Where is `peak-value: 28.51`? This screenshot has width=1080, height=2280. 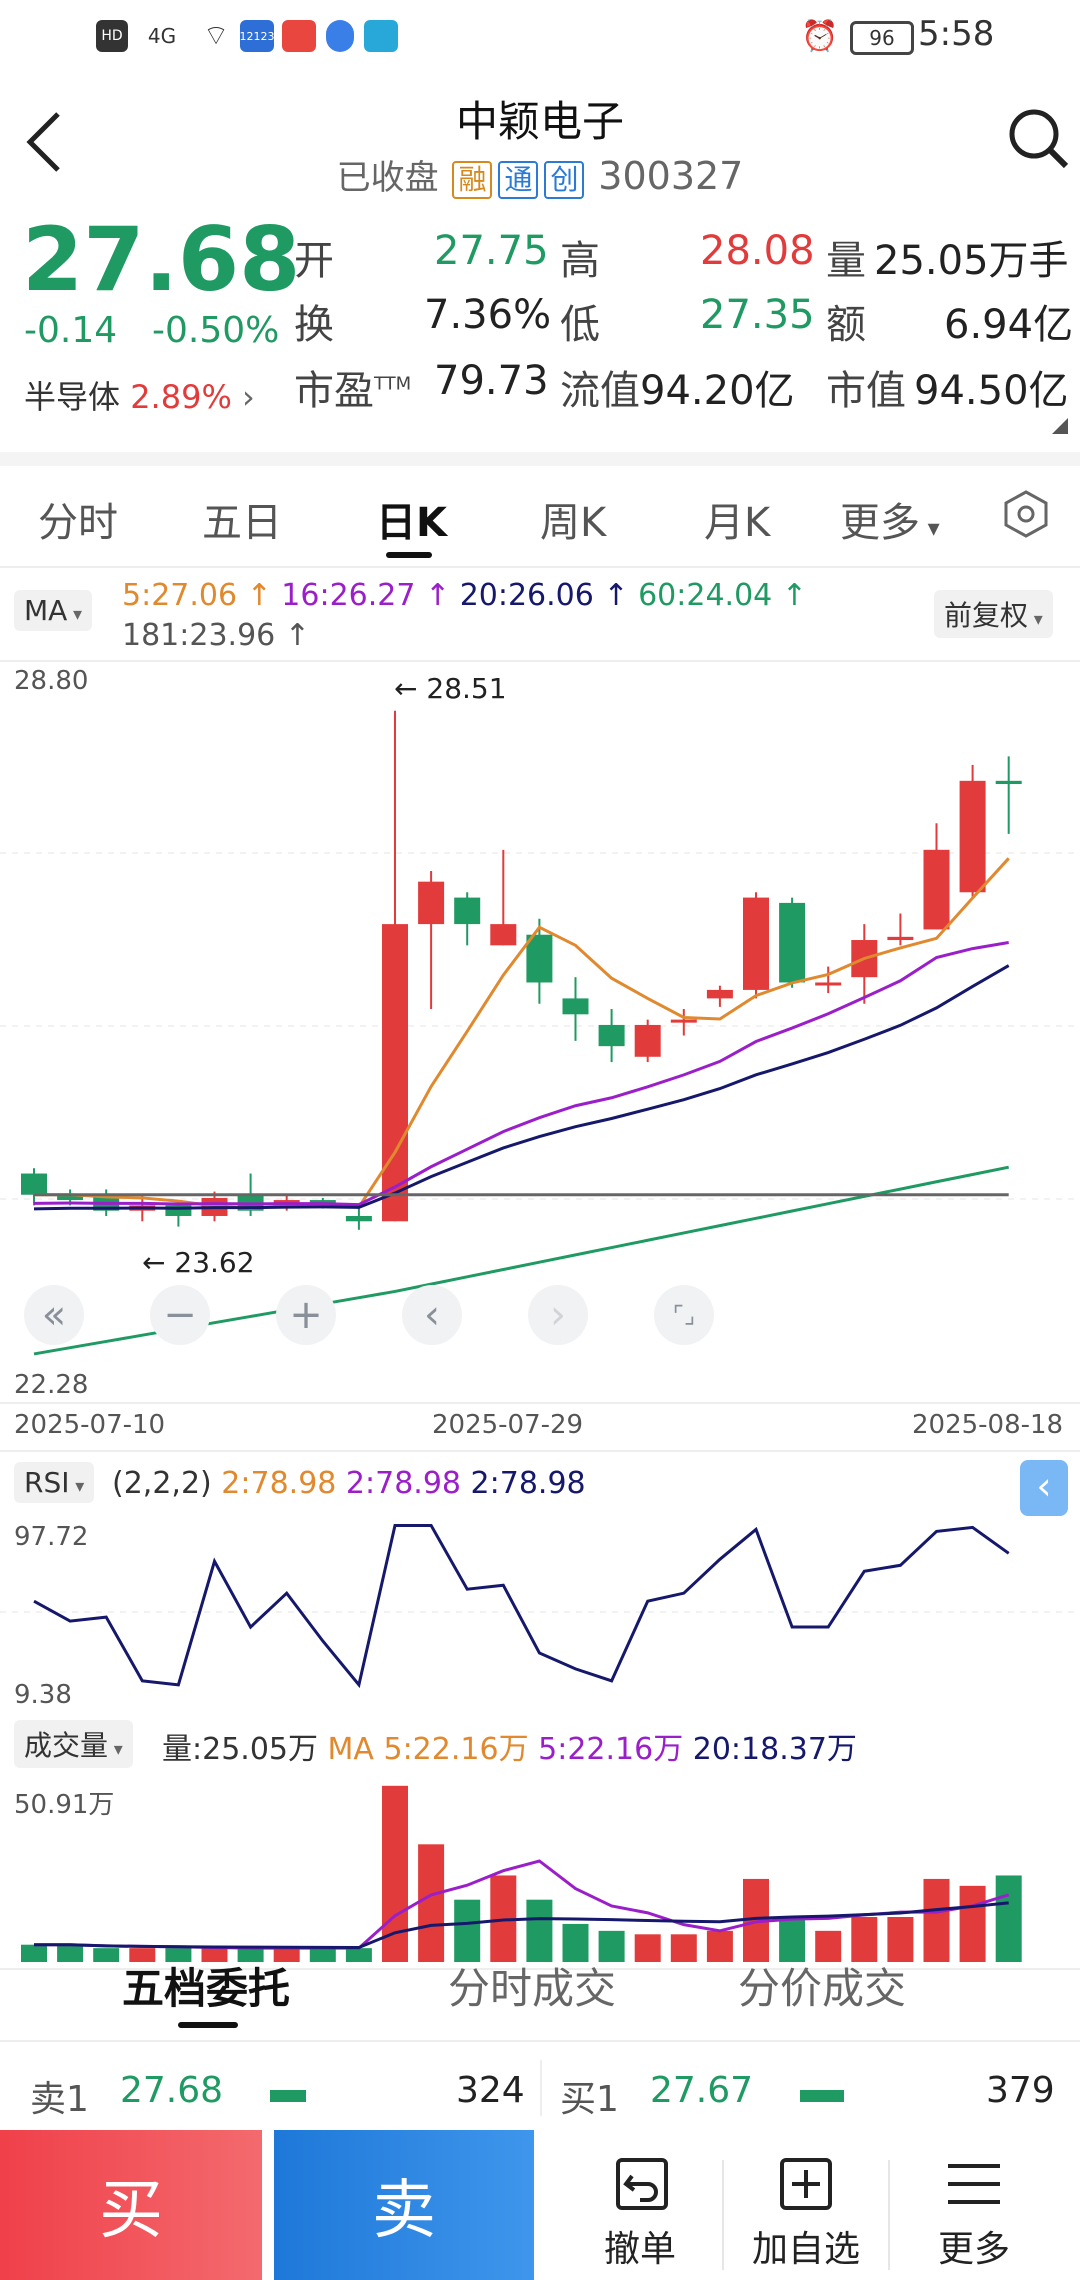 peak-value: 28.51 is located at coordinates (466, 688).